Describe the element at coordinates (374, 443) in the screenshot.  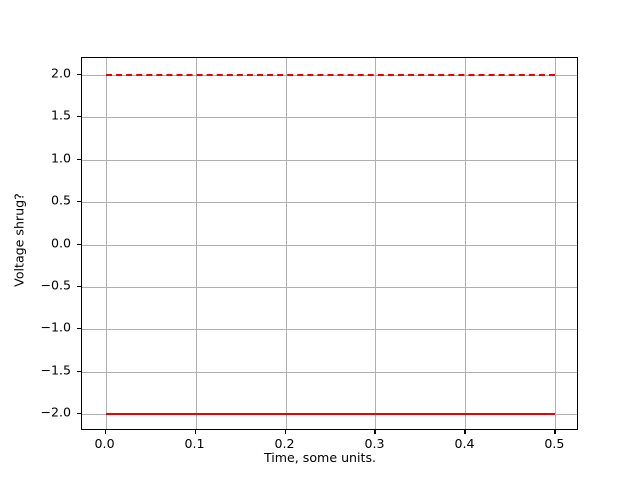
I see `x-axis-tick-label: 0.3` at that location.